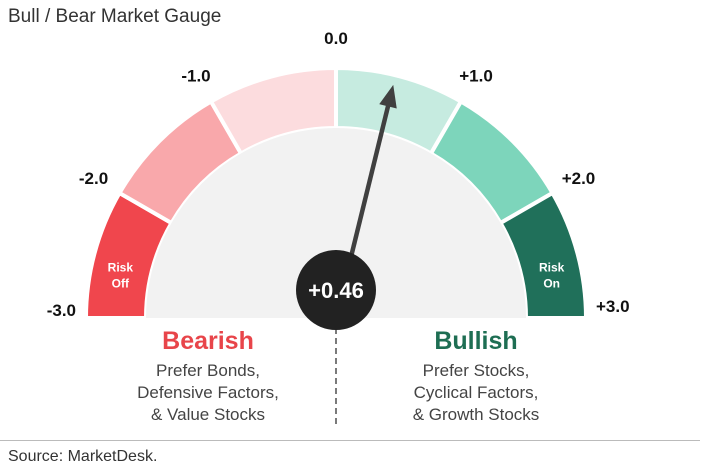  What do you see at coordinates (476, 414) in the screenshot?
I see `bullish-line: & Growth Stocks` at bounding box center [476, 414].